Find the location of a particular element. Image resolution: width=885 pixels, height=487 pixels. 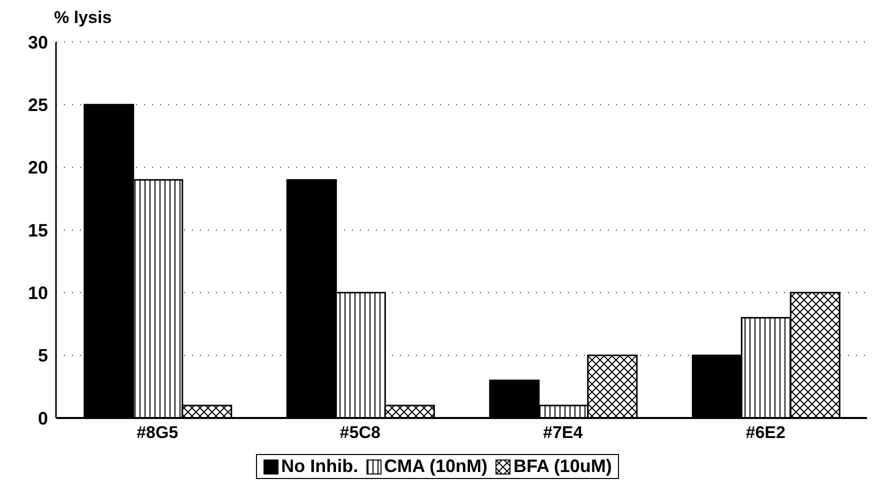

x-tick-label: #5C8 is located at coordinates (360, 432).